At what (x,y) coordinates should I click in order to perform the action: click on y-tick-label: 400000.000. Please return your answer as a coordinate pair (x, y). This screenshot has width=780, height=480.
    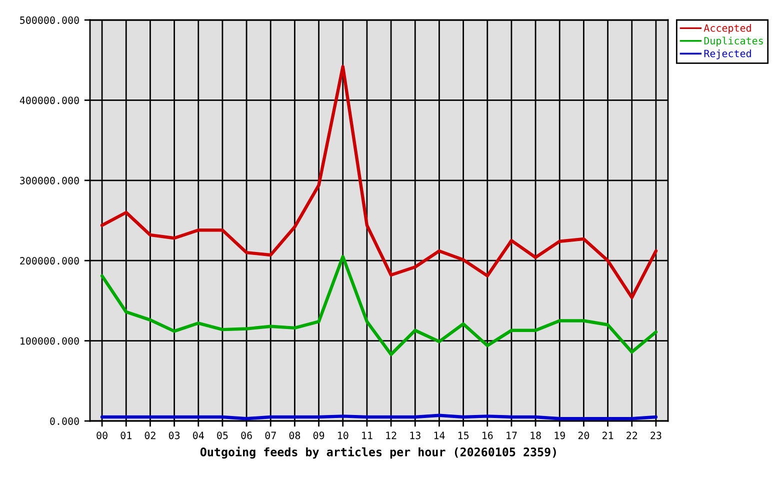
    Looking at the image, I should click on (49, 100).